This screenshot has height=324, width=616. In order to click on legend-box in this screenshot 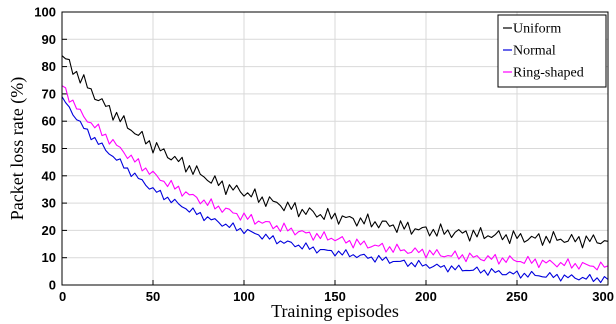, I will do `click(552, 51)`.